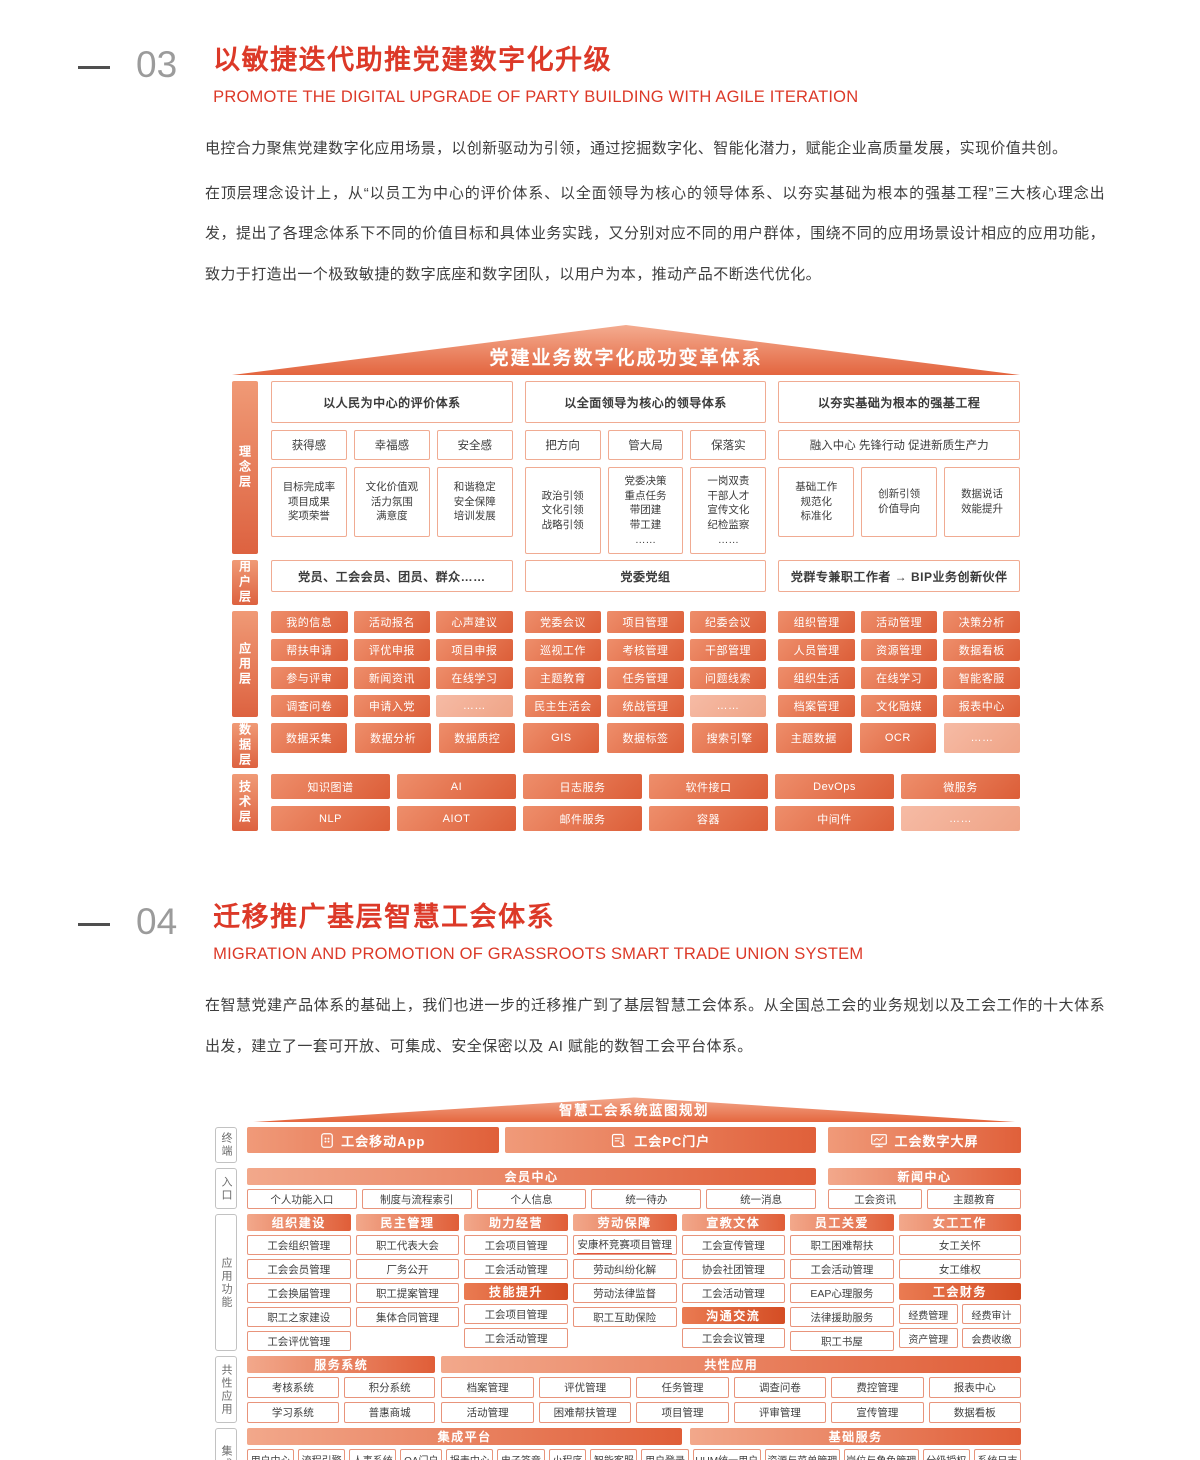 Image resolution: width=1200 pixels, height=1460 pixels. Describe the element at coordinates (924, 1140) in the screenshot. I see `terminal-right: 工会数字大屏` at that location.